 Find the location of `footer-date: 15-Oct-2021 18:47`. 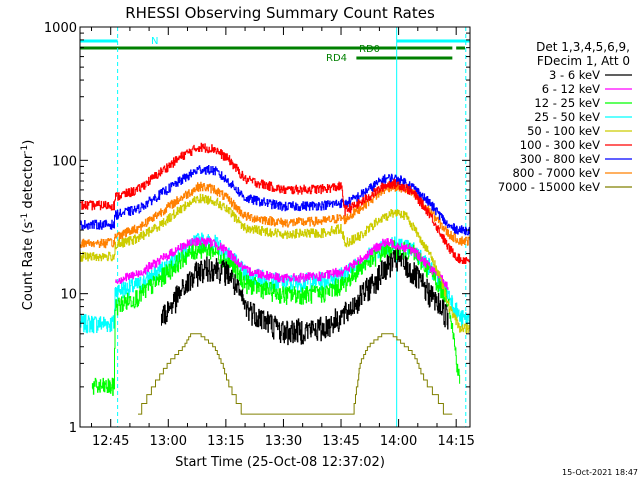

footer-date: 15-Oct-2021 18:47 is located at coordinates (600, 472).